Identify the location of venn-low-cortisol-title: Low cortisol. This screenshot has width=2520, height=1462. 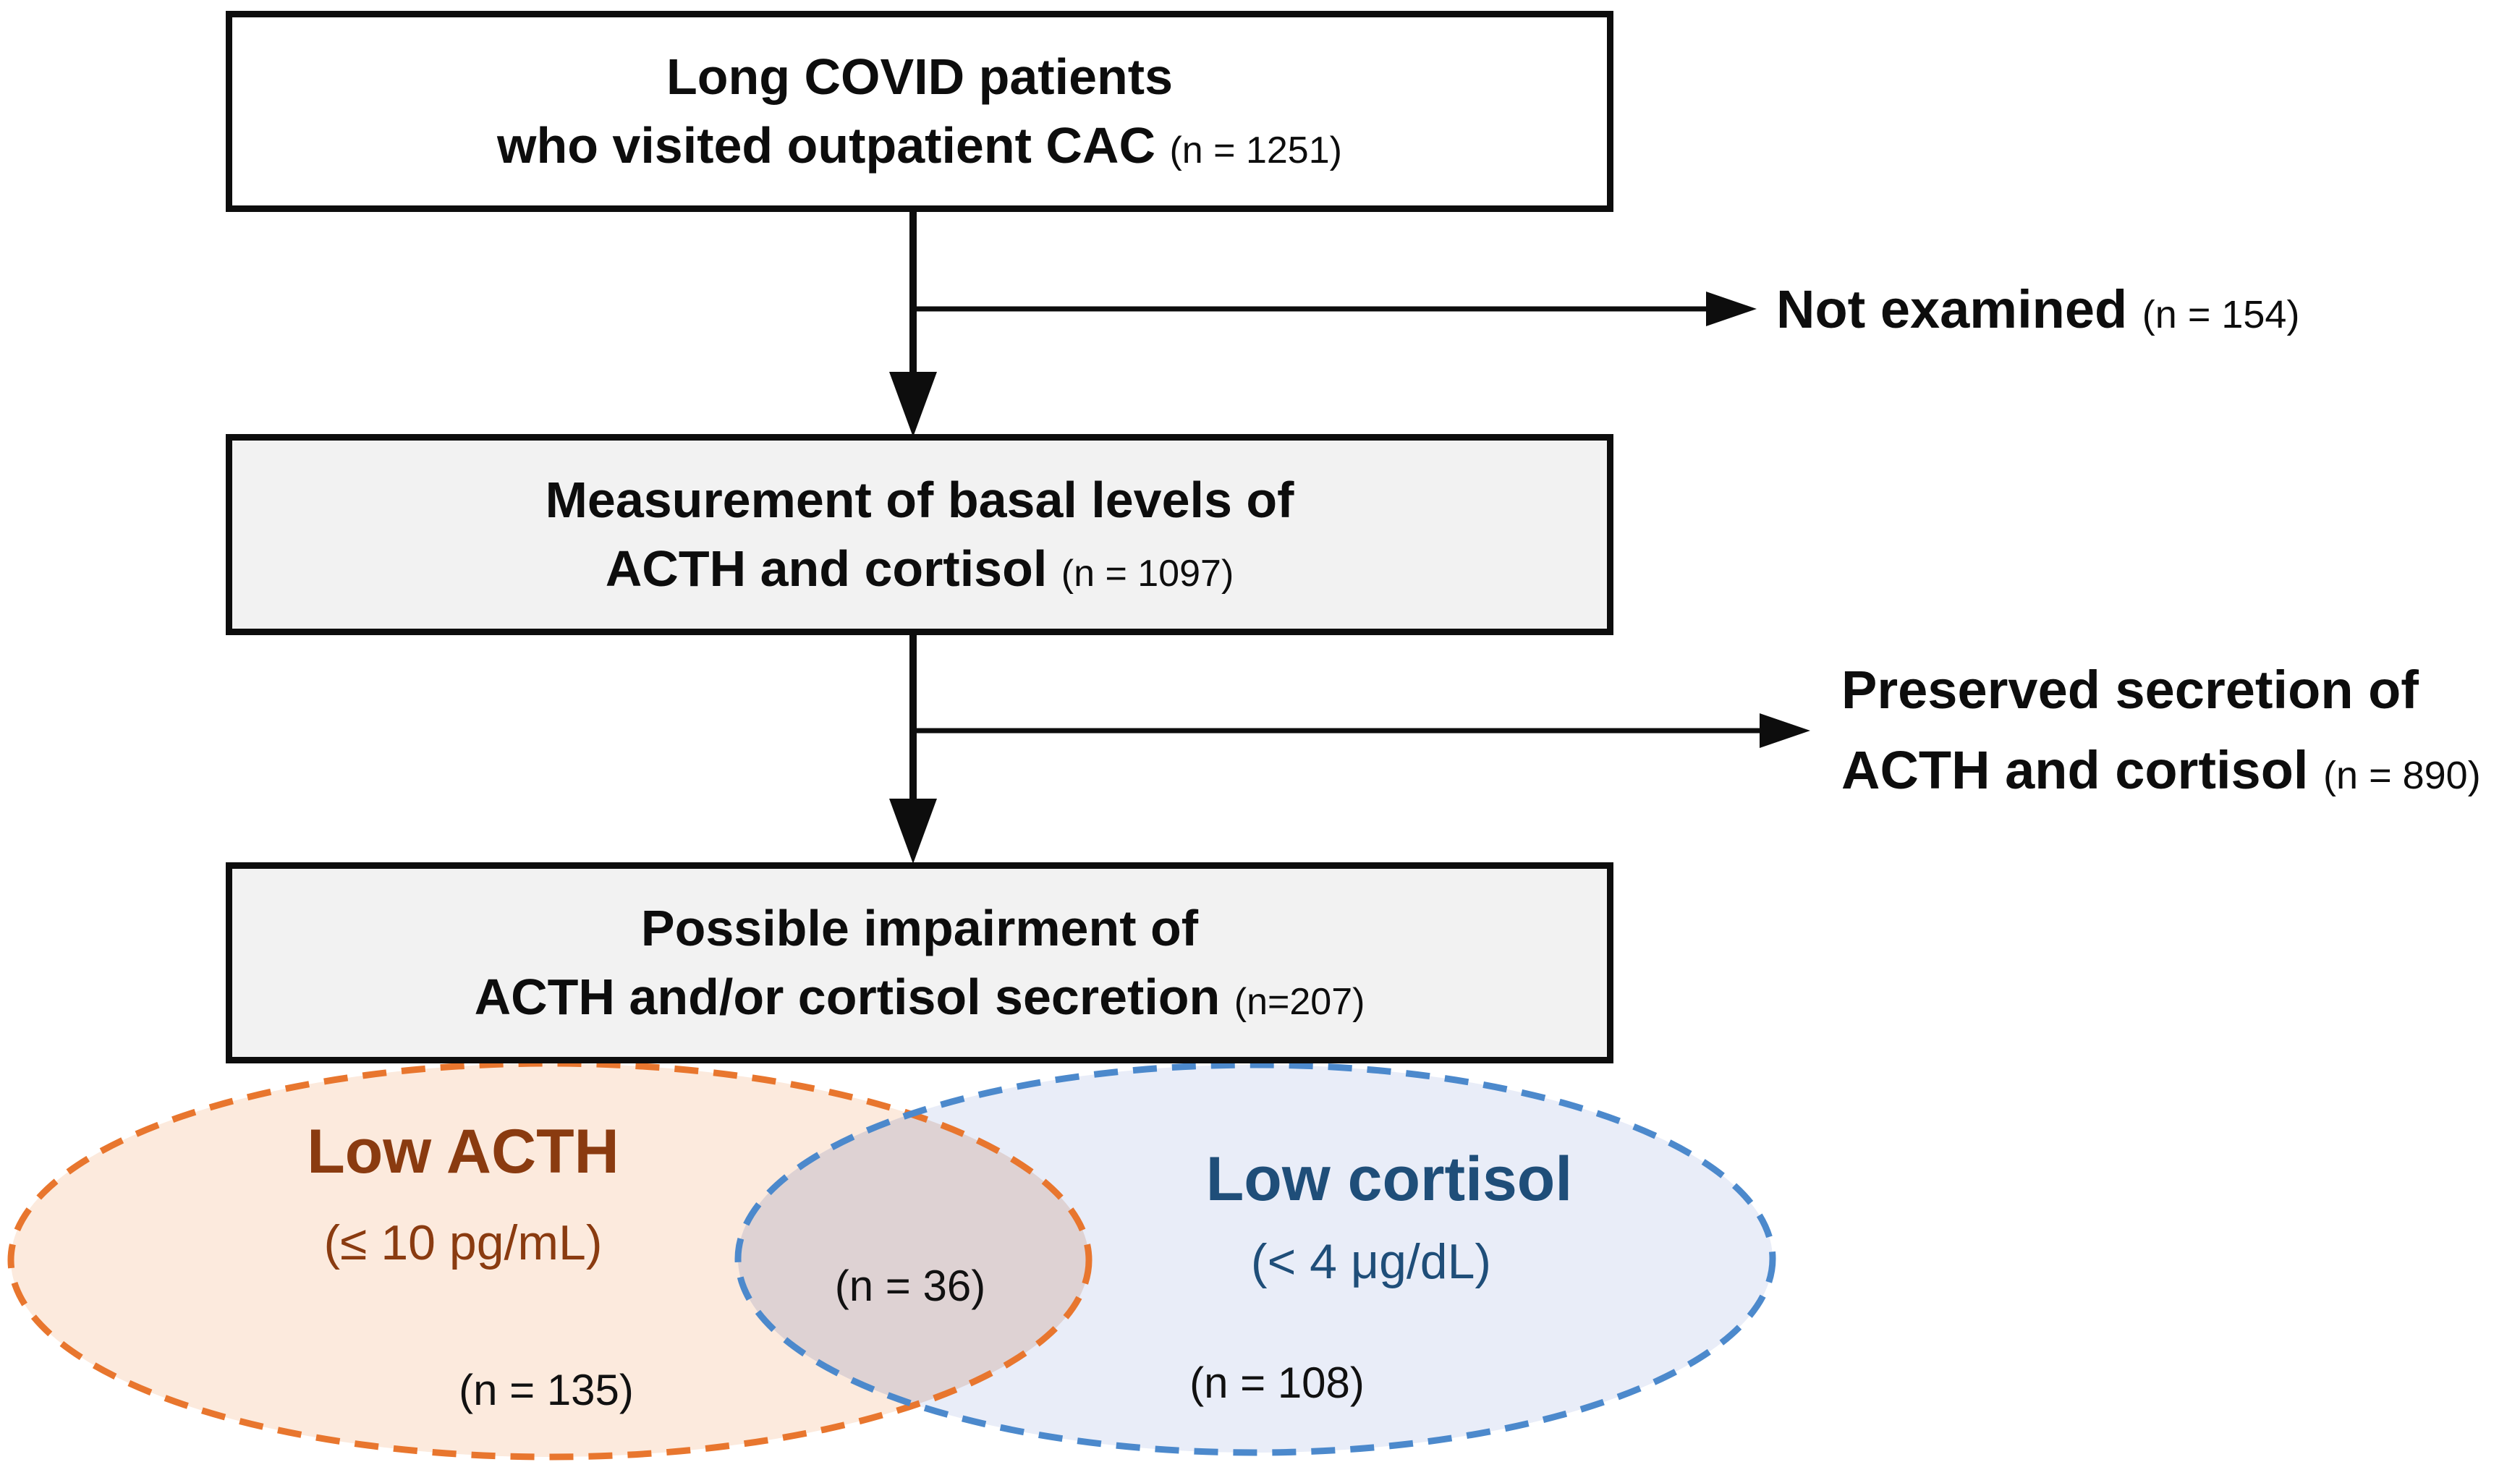
(1389, 1179).